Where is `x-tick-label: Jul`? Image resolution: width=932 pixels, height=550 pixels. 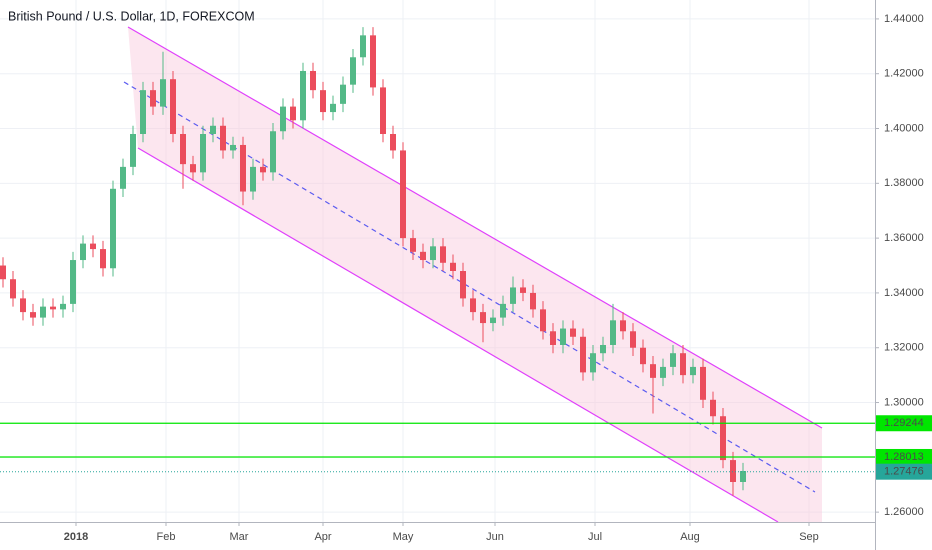
x-tick-label: Jul is located at coordinates (595, 537).